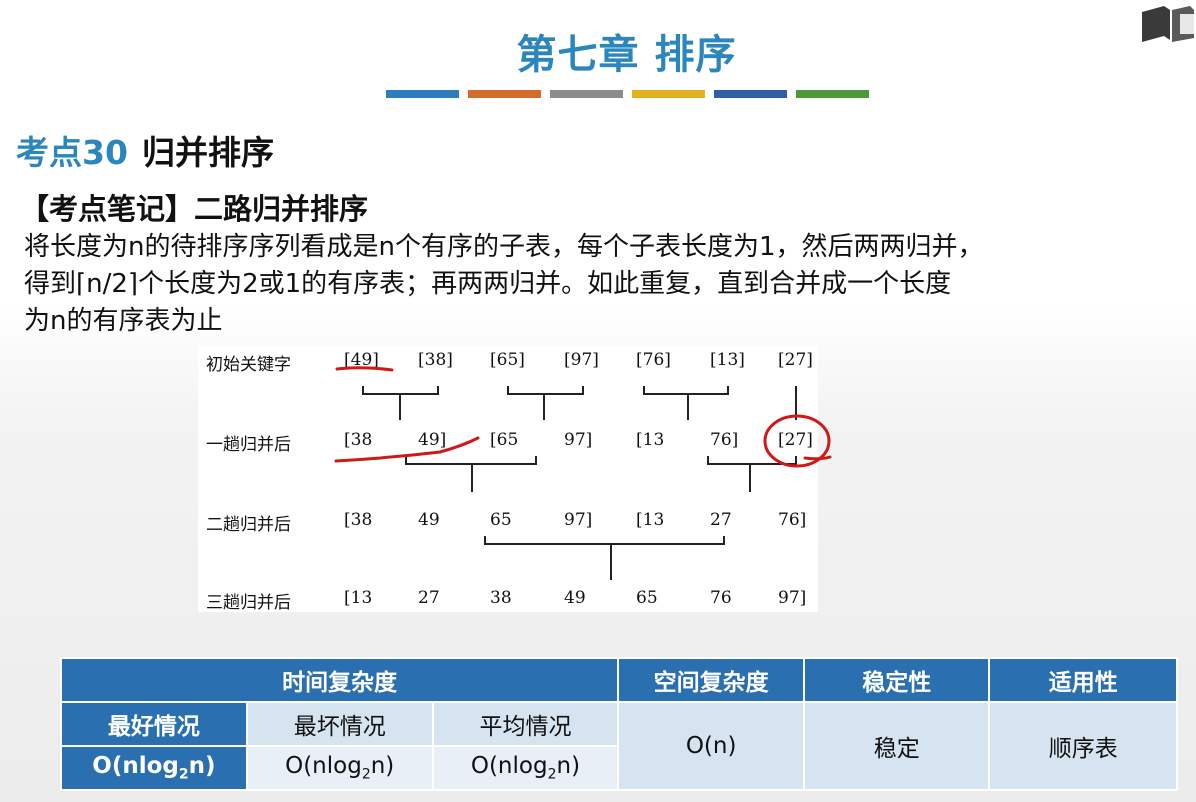  Describe the element at coordinates (896, 680) in the screenshot. I see `header-stability: 稳定性` at that location.